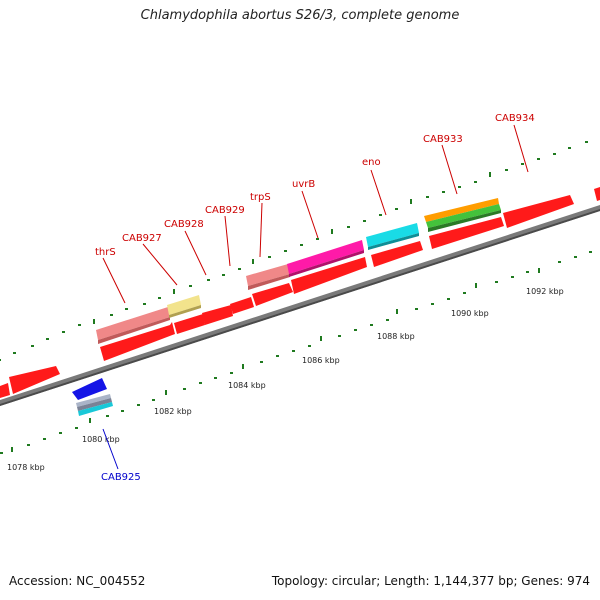 The image size is (600, 600). Describe the element at coordinates (133, 325) in the screenshot. I see `gene-thrS-feature` at that location.